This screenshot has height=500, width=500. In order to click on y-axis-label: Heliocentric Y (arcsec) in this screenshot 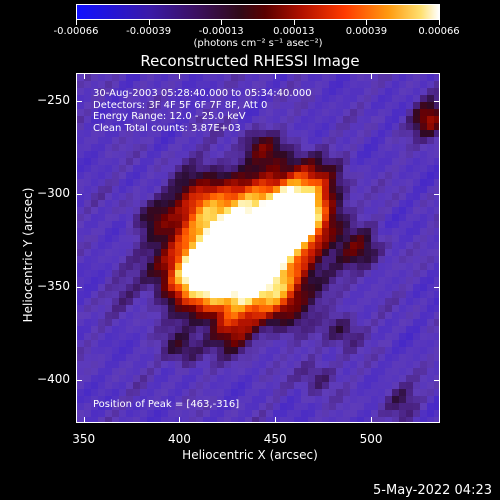, I will do `click(28, 255)`.